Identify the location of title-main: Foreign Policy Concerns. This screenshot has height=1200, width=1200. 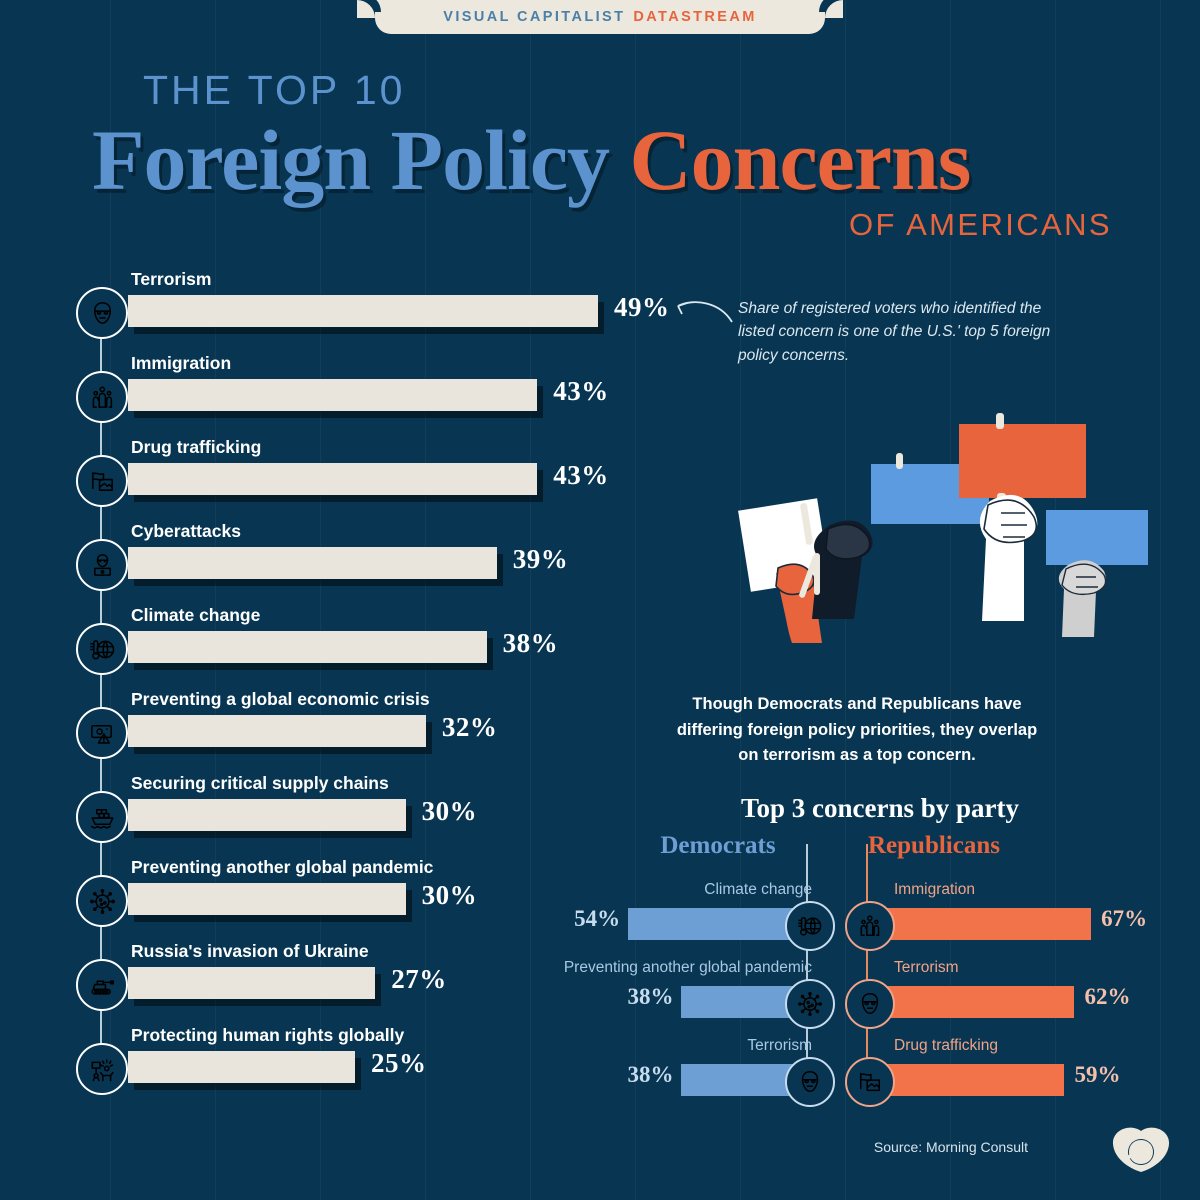
(646, 160).